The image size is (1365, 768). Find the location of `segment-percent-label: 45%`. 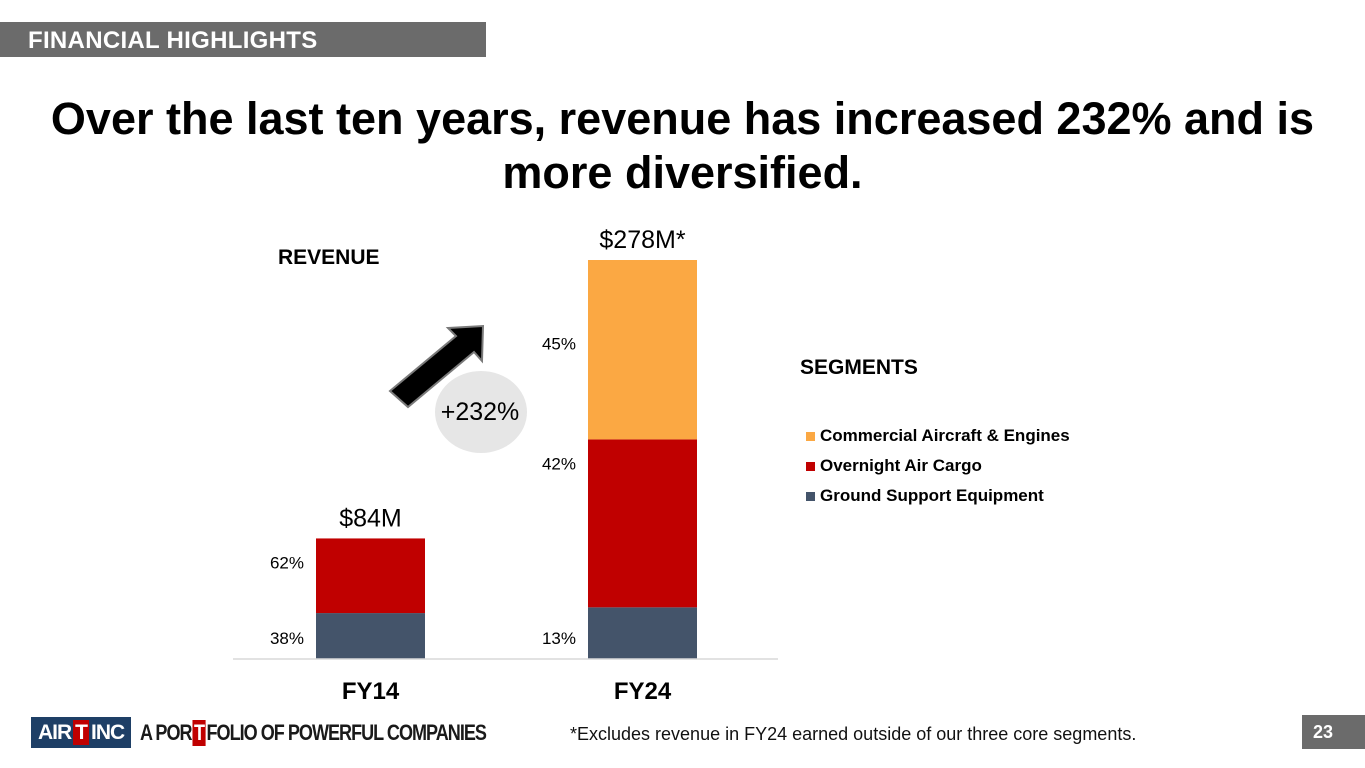

segment-percent-label: 45% is located at coordinates (559, 344).